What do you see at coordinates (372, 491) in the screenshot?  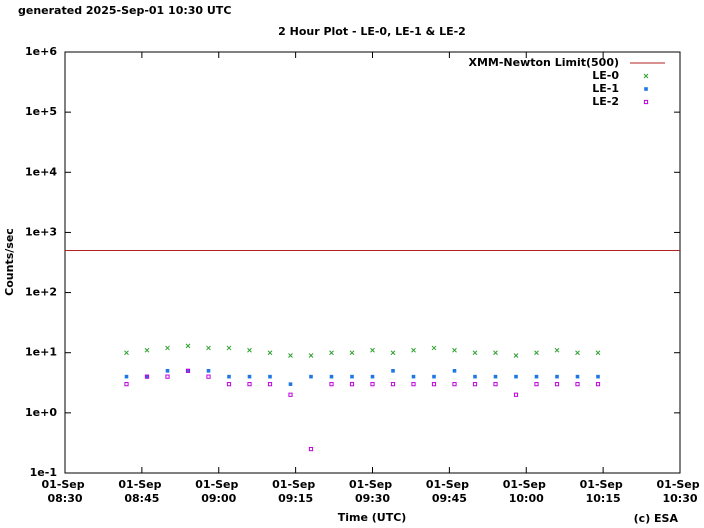 I see `x-tick-label: 01-Sep 09:30` at bounding box center [372, 491].